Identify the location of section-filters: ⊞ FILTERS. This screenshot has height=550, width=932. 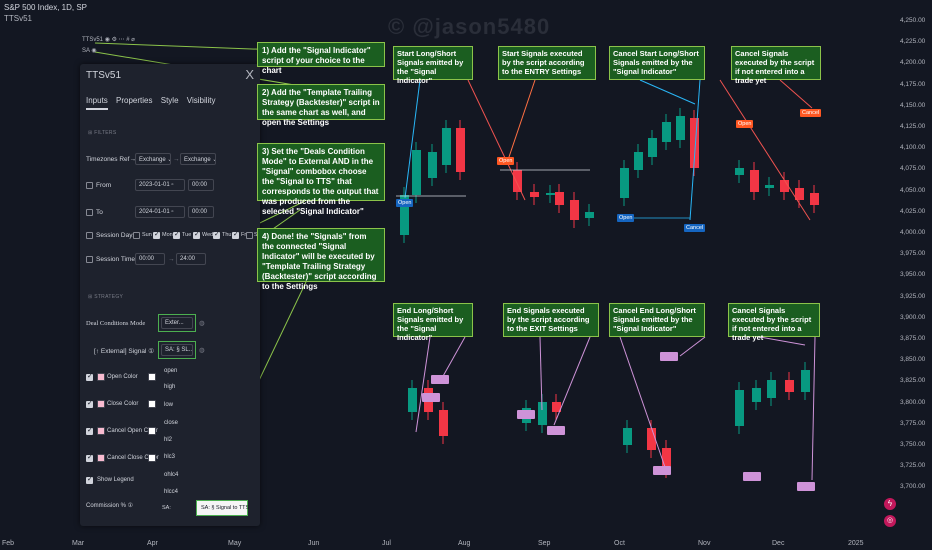
(102, 133).